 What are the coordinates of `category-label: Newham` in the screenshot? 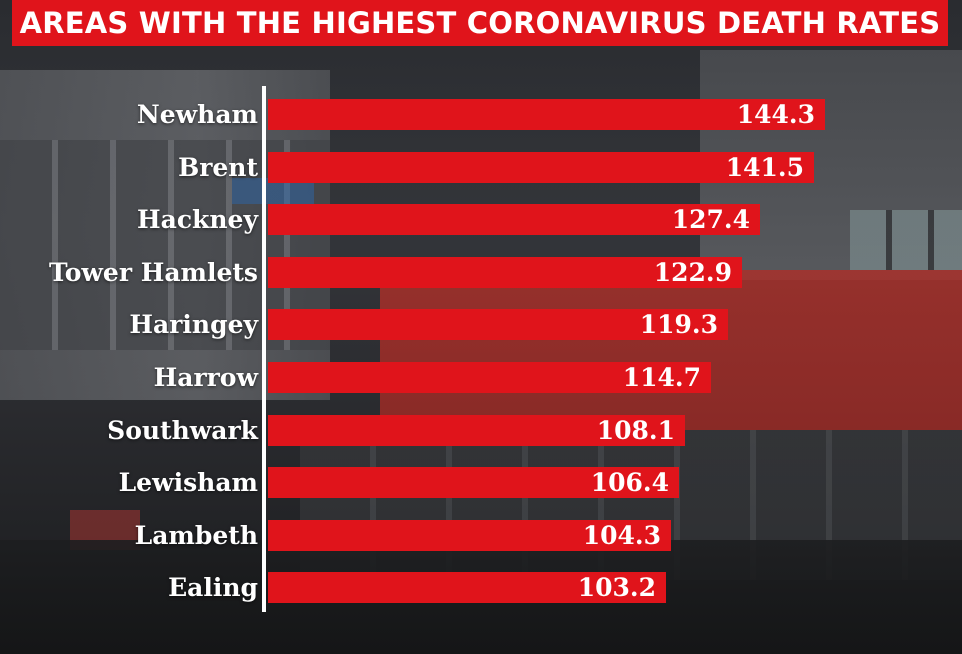 It's located at (197, 114).